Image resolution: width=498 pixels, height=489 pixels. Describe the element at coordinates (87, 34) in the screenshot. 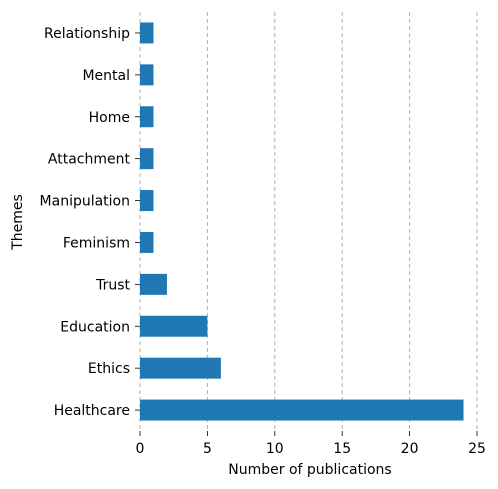

I see `y-tick-label-relationship: Relationship` at that location.